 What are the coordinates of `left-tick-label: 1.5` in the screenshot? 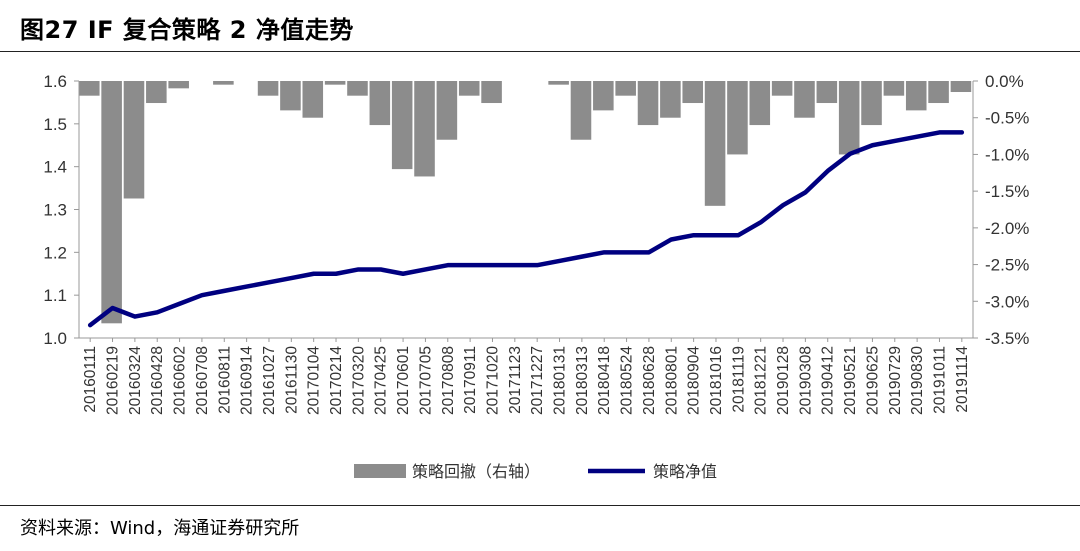 It's located at (55, 124).